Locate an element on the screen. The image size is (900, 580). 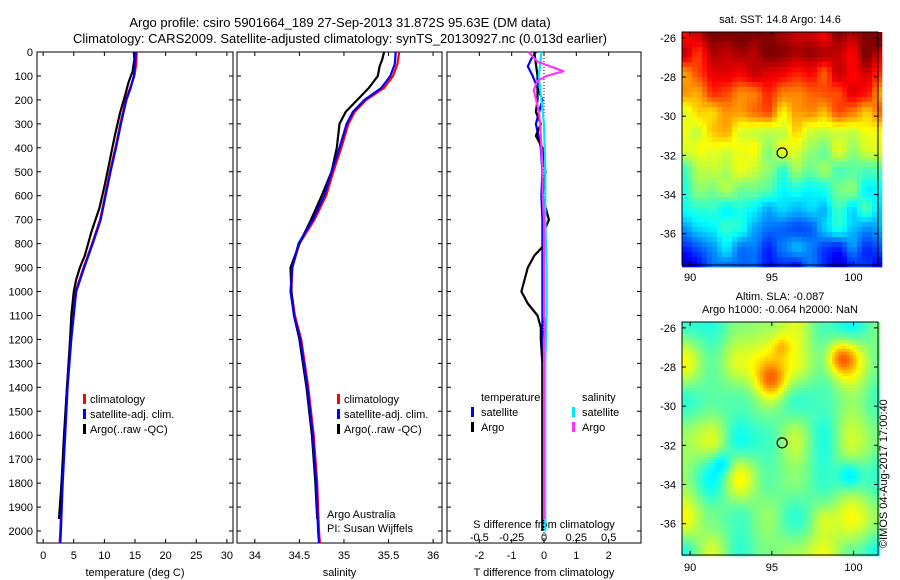
series-salinity-argo is located at coordinates (546, 285).